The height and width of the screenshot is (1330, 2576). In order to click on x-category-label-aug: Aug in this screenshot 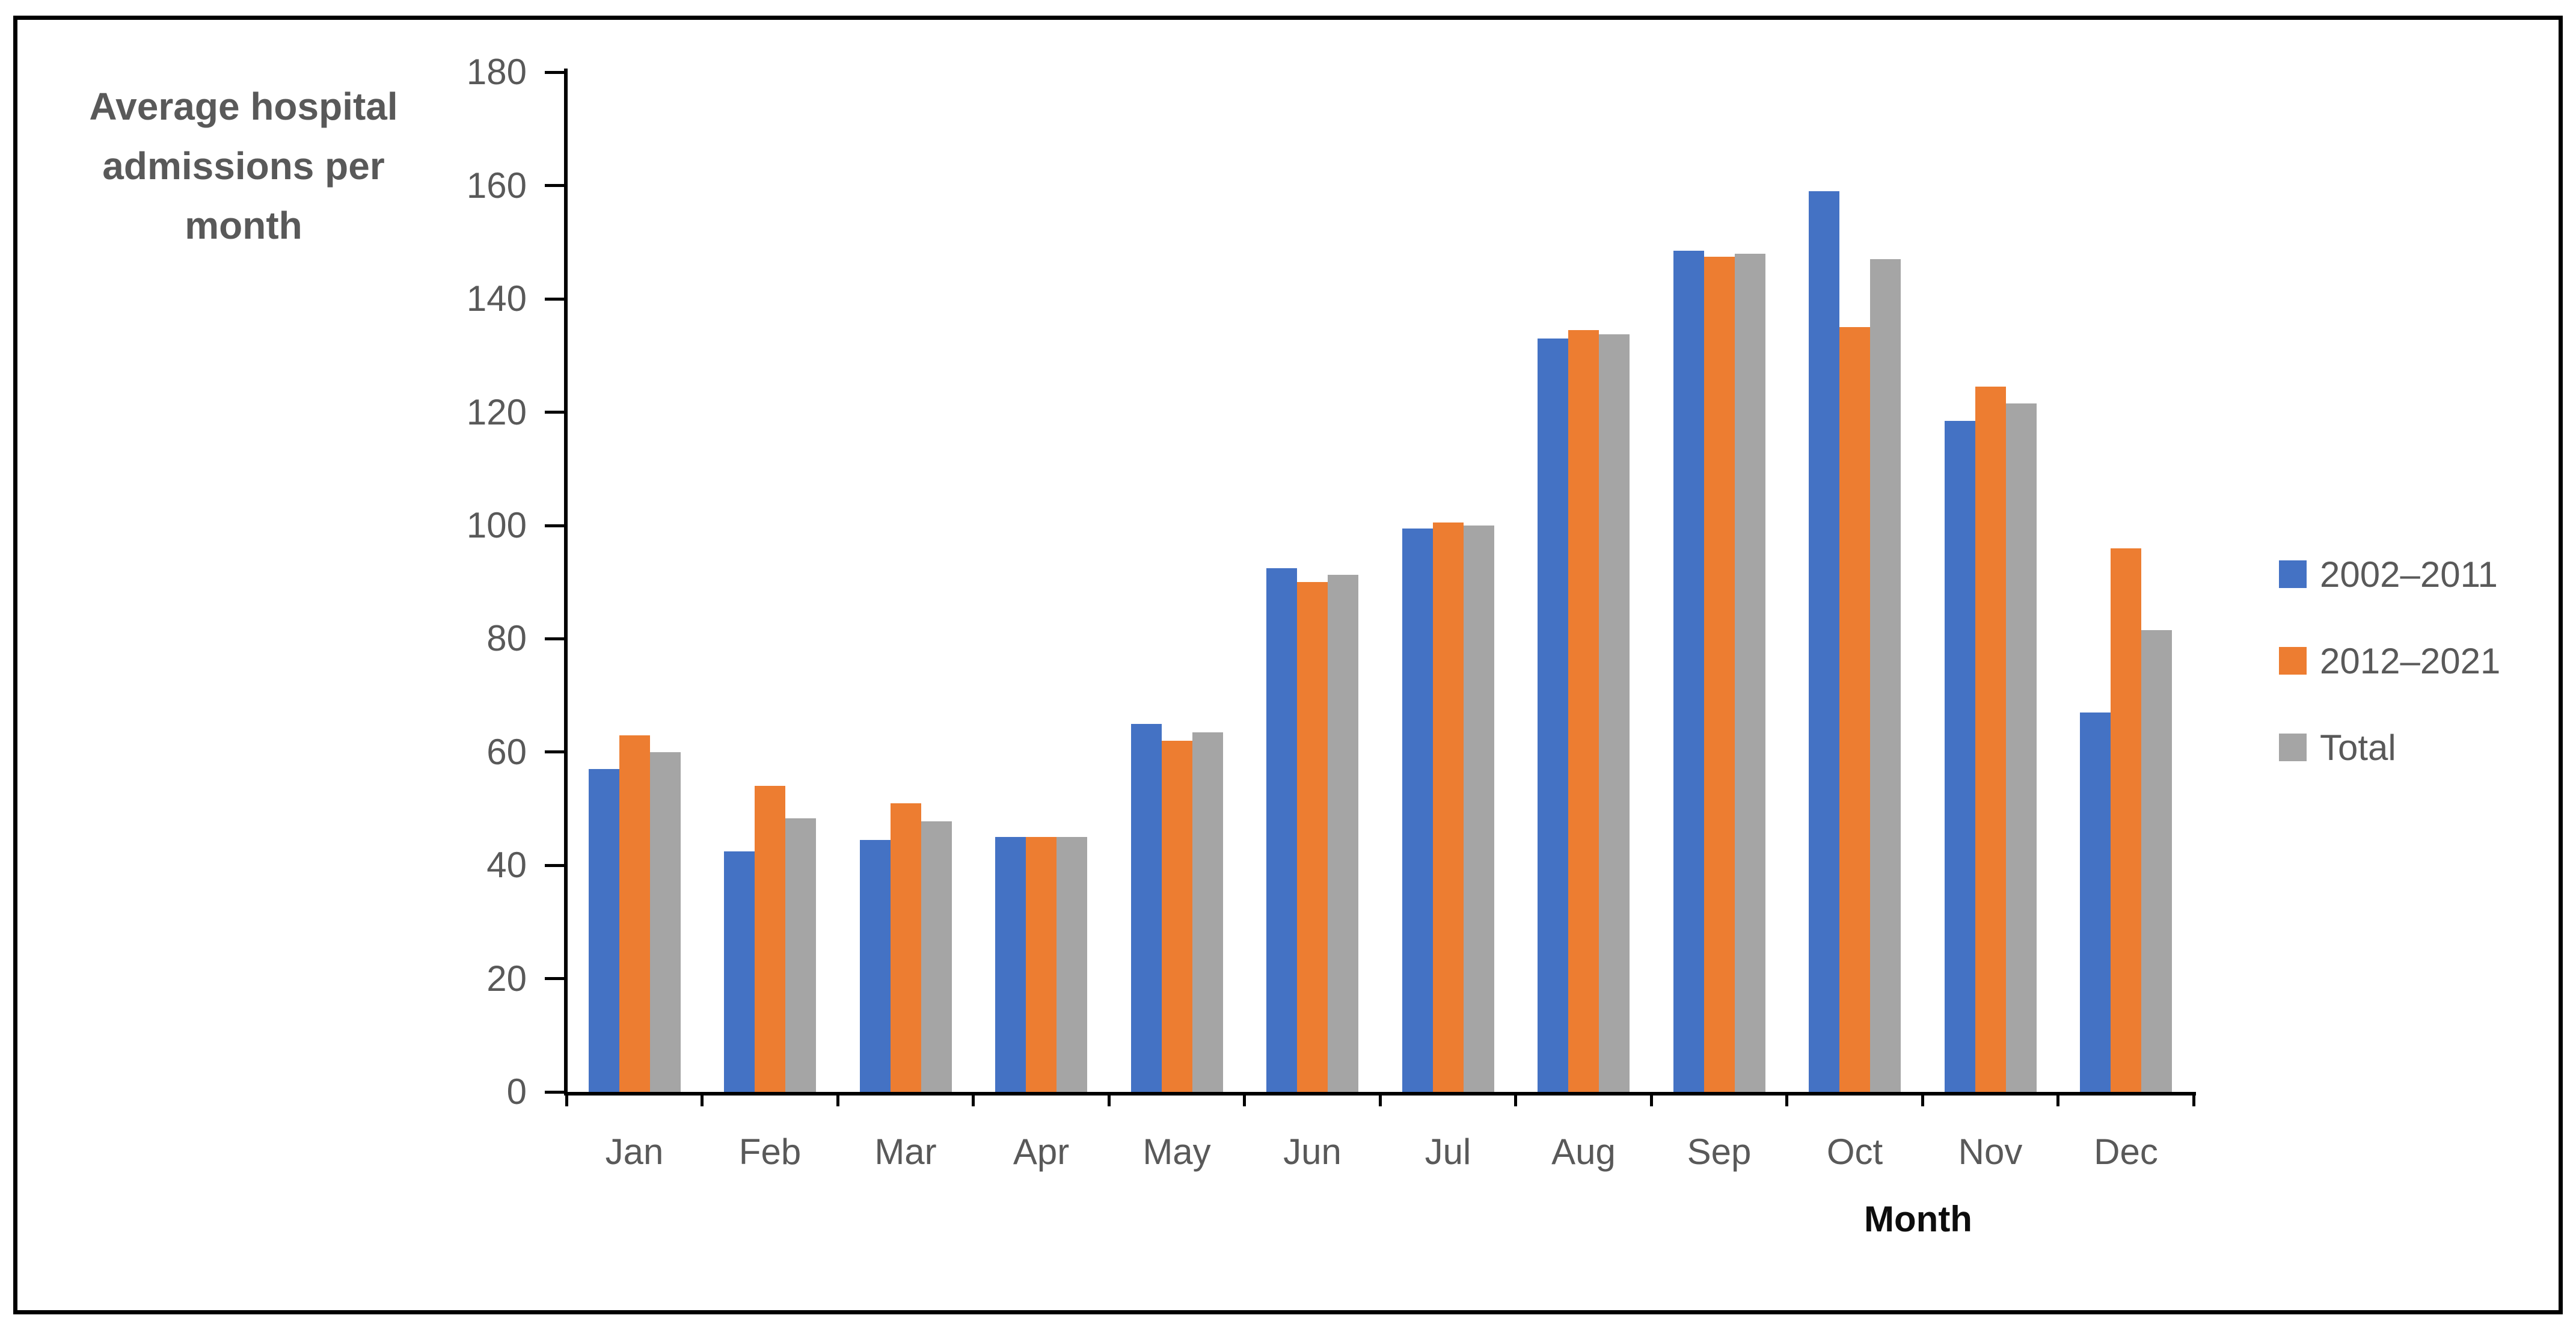, I will do `click(1583, 1152)`.